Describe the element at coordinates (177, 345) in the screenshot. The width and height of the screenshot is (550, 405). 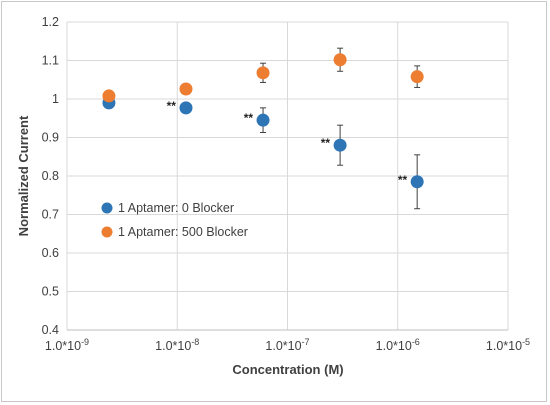
I see `x-tick-label: 1.0*10-8` at that location.